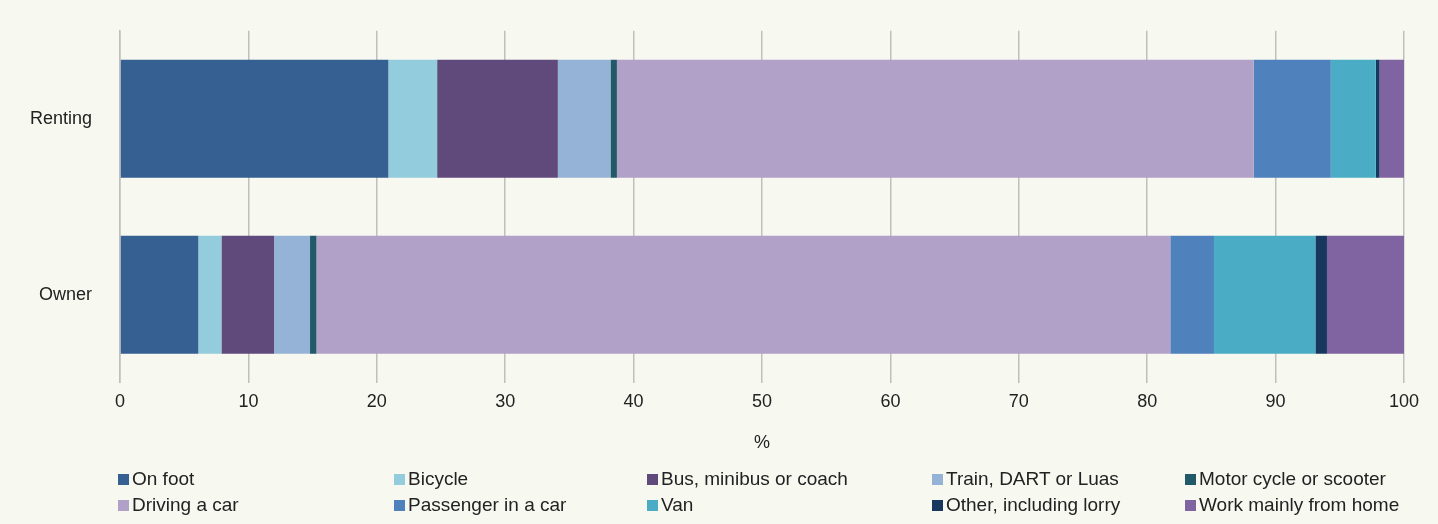  What do you see at coordinates (1033, 505) in the screenshot?
I see `legend-label: Other, including lorry` at bounding box center [1033, 505].